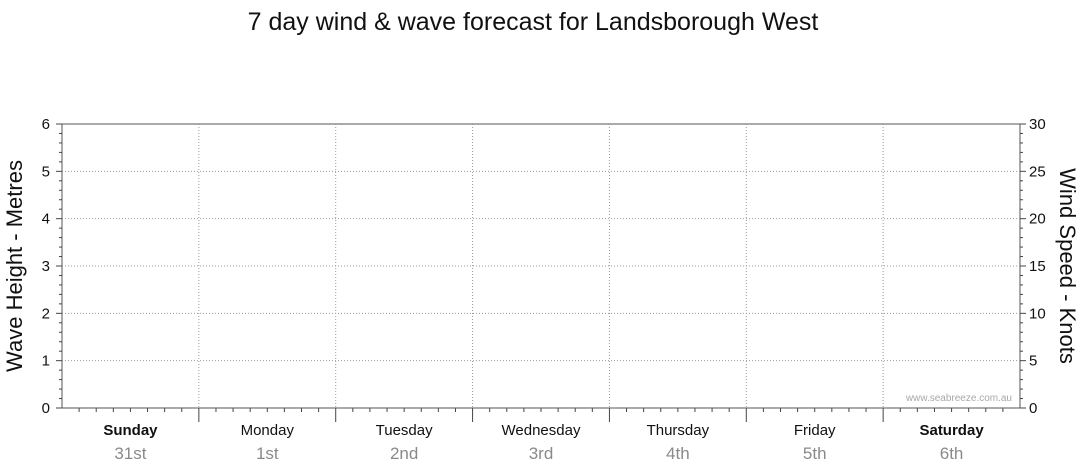 Image resolution: width=1080 pixels, height=475 pixels. Describe the element at coordinates (46, 361) in the screenshot. I see `left-tick-label: 1` at that location.